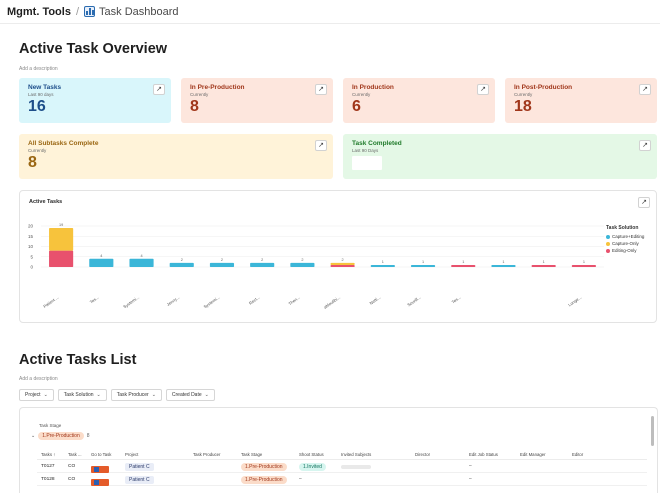 The height and width of the screenshot is (493, 660). I want to click on column-header: Task Producer, so click(207, 454).